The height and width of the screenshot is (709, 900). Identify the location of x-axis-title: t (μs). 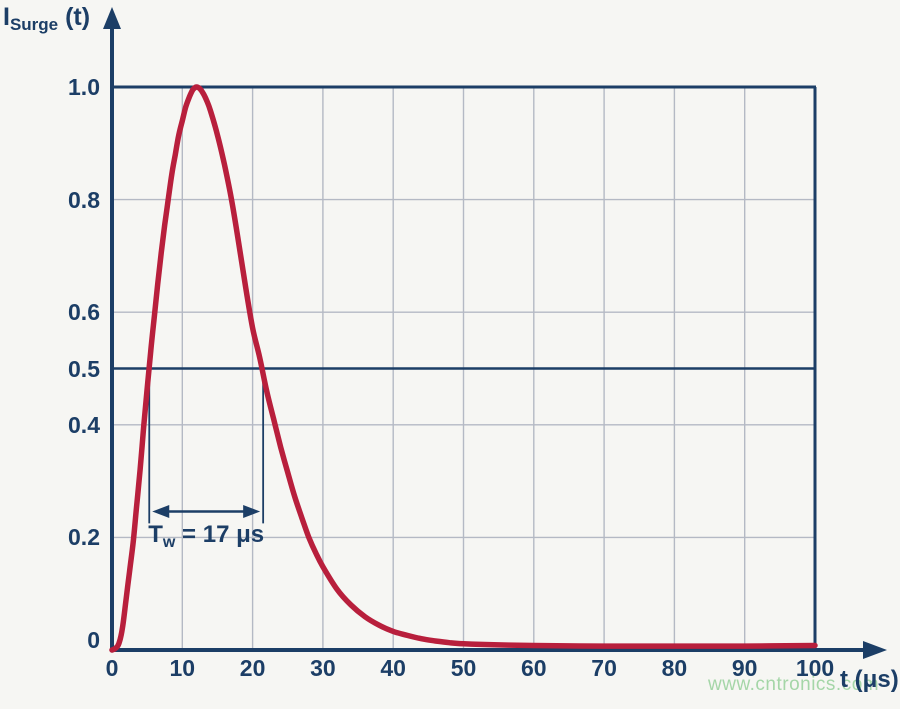
(869, 680).